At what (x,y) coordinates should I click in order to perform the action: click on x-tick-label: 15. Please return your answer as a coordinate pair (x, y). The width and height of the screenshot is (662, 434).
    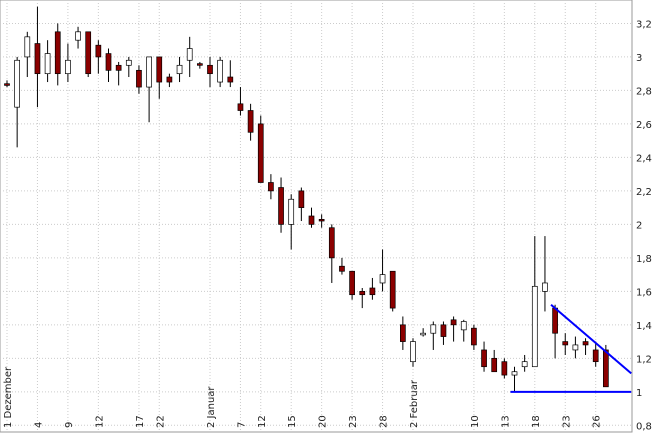
    Looking at the image, I should click on (292, 421).